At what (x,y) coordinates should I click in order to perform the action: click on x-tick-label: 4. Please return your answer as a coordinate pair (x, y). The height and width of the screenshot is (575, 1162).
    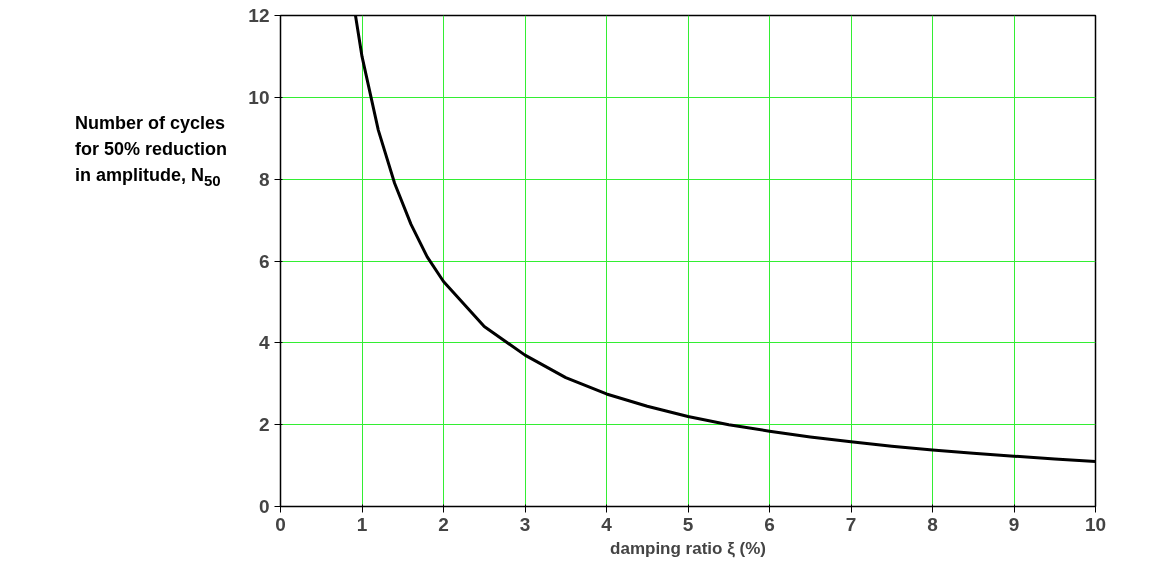
    Looking at the image, I should click on (607, 524).